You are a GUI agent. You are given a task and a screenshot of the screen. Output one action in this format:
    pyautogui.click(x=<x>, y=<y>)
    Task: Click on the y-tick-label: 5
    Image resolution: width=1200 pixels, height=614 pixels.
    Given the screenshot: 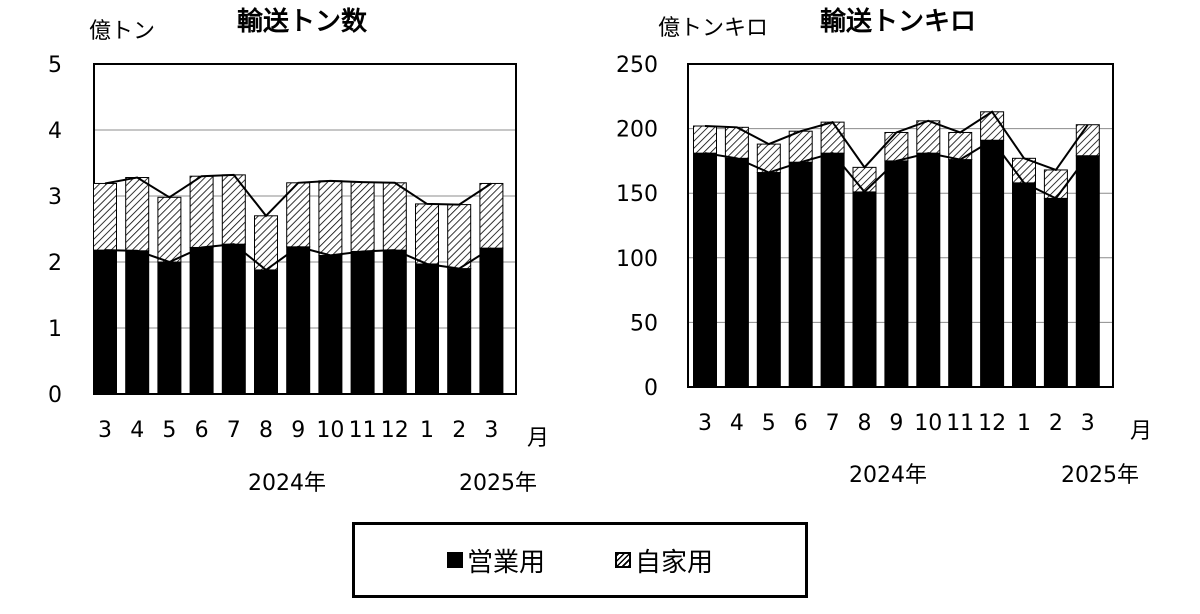 What is the action you would take?
    pyautogui.click(x=55, y=65)
    